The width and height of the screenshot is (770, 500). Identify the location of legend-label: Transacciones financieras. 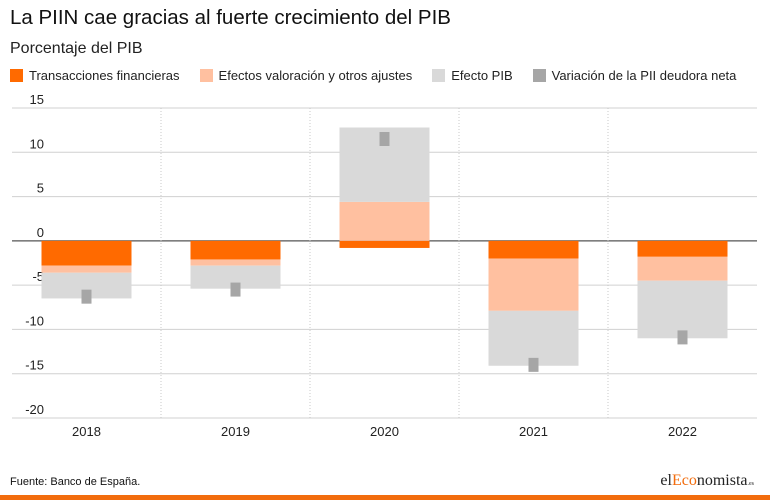
(104, 75).